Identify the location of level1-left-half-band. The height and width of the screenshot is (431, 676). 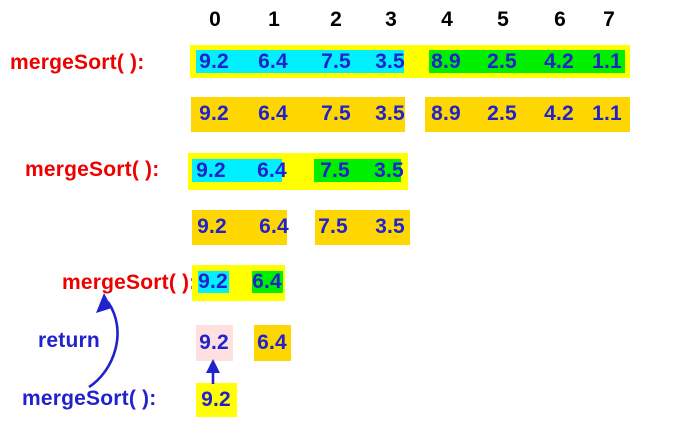
(300, 61).